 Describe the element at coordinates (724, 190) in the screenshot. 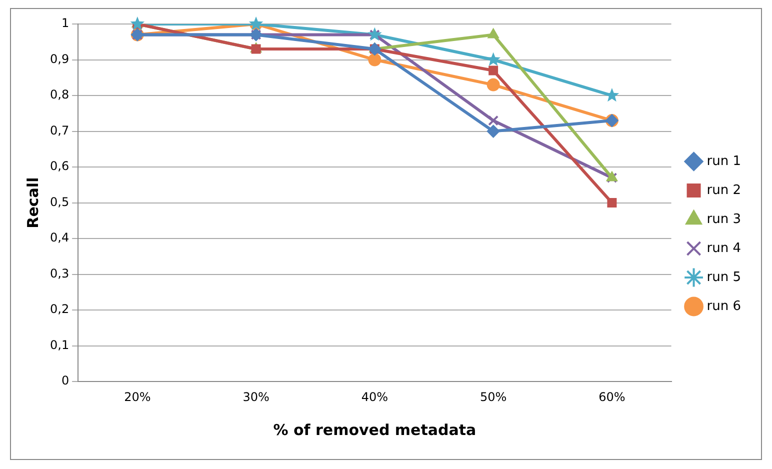

I see `legend-label: run 2` at that location.